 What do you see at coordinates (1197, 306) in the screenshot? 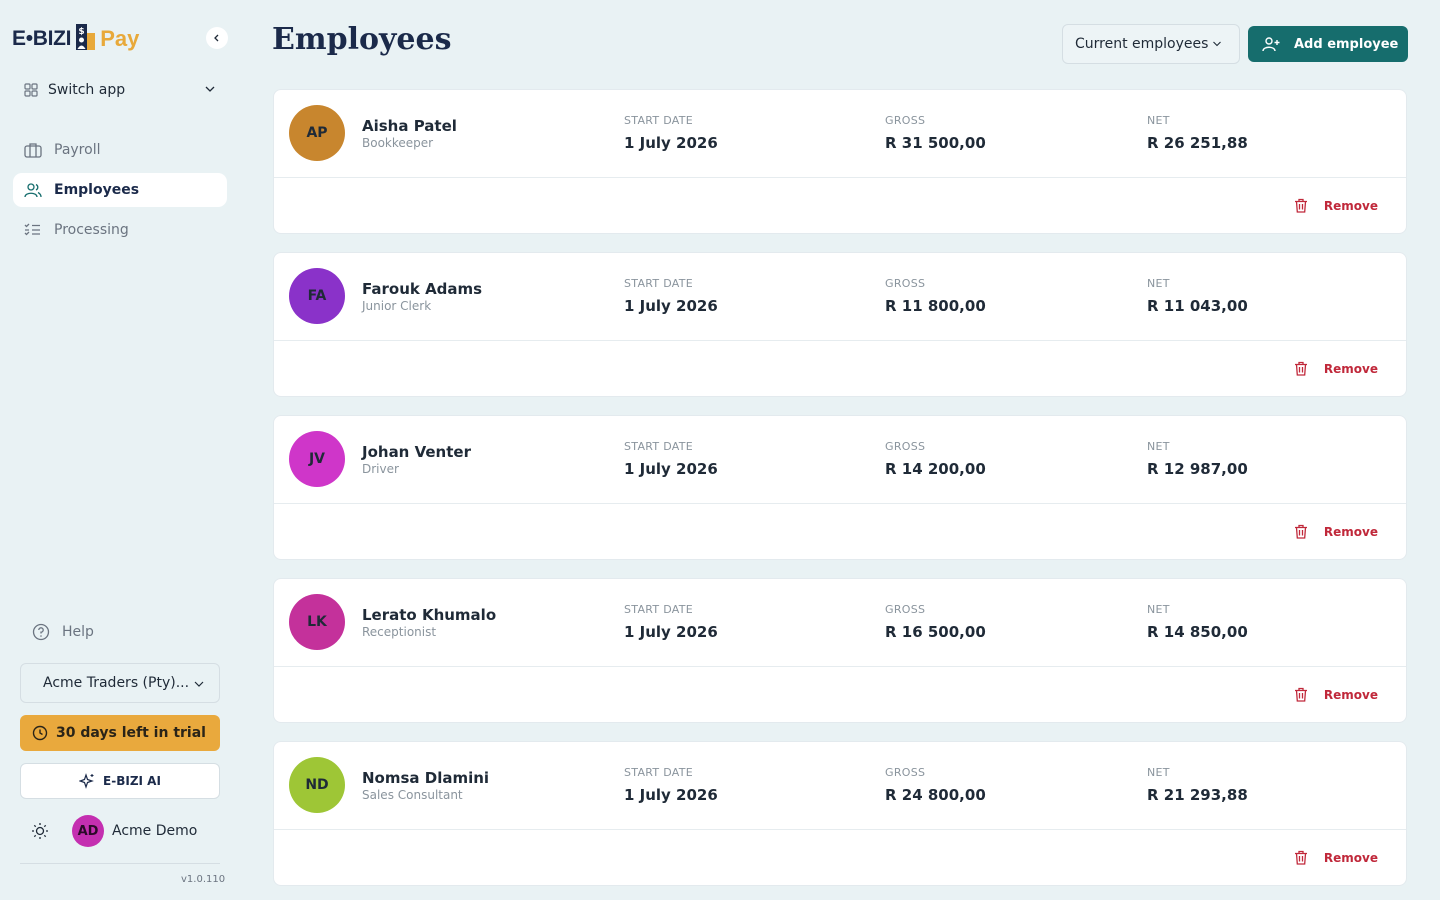
I see `net-value: R 11 043,00` at bounding box center [1197, 306].